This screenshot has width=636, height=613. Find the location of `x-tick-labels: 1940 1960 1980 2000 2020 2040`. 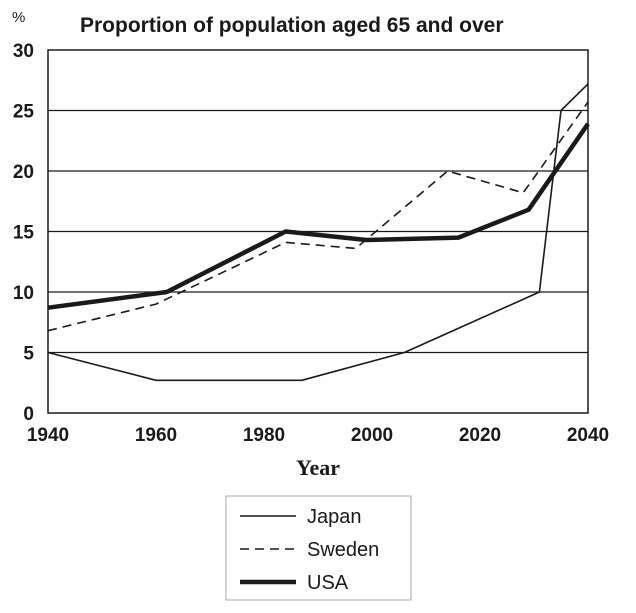

x-tick-labels: 1940 1960 1980 2000 2020 2040 is located at coordinates (318, 435).